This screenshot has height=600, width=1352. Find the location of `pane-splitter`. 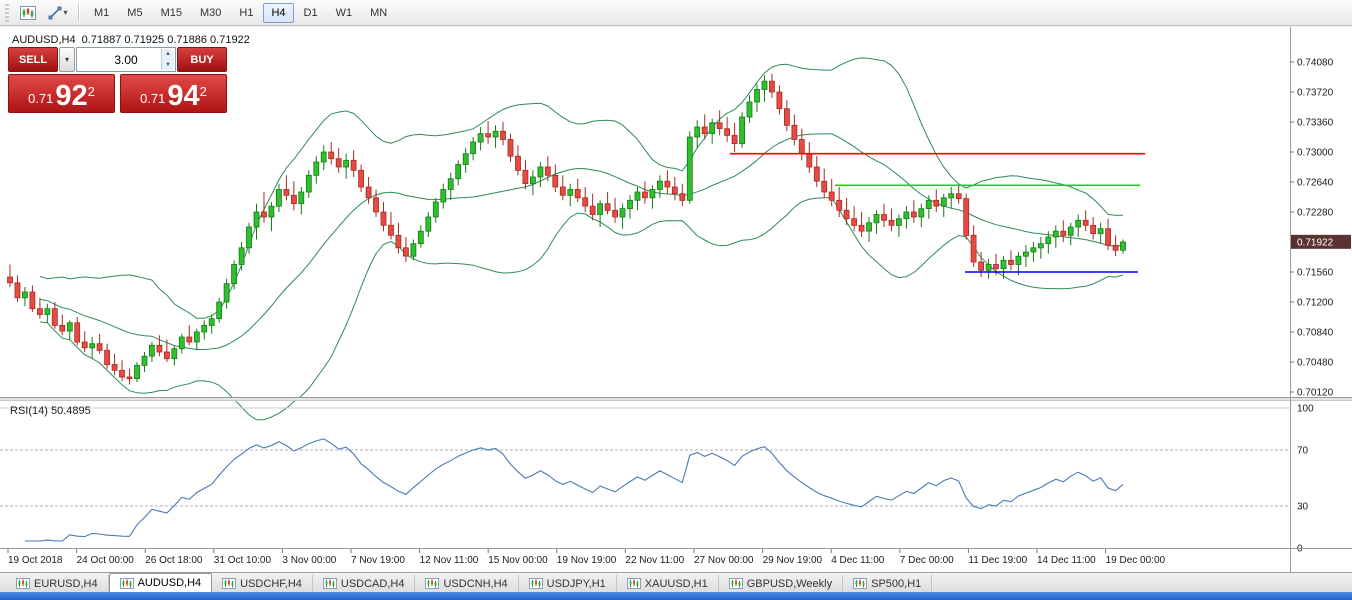

pane-splitter is located at coordinates (676, 398).